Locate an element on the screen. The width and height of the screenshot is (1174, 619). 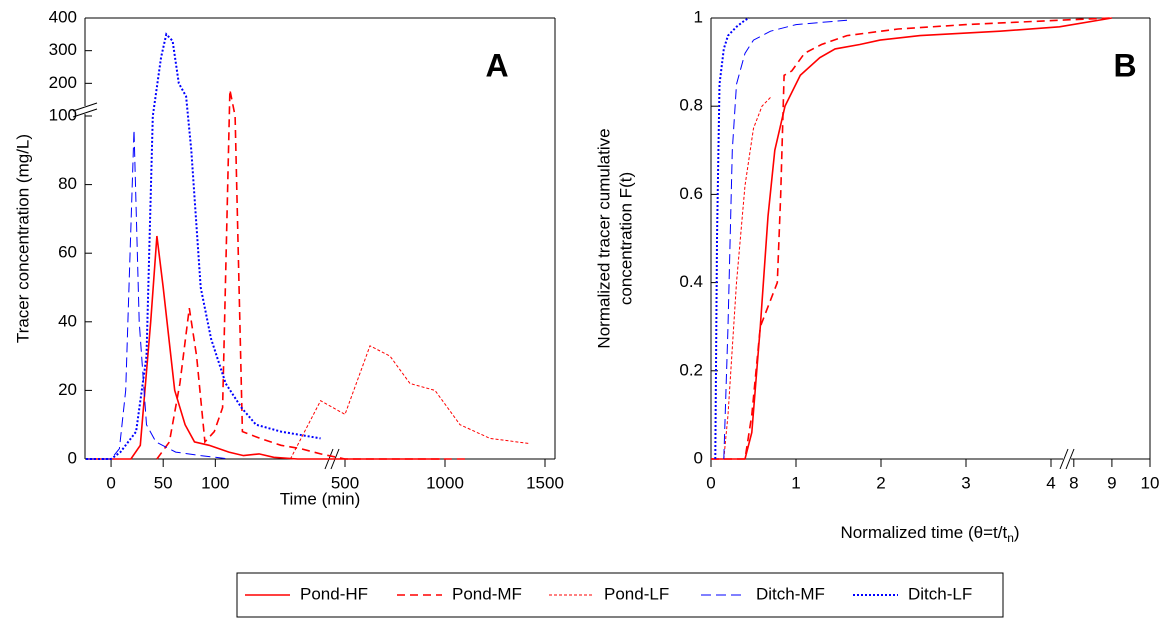
x-axis-label-text: Normalized time (θ=t/t is located at coordinates (923, 532).